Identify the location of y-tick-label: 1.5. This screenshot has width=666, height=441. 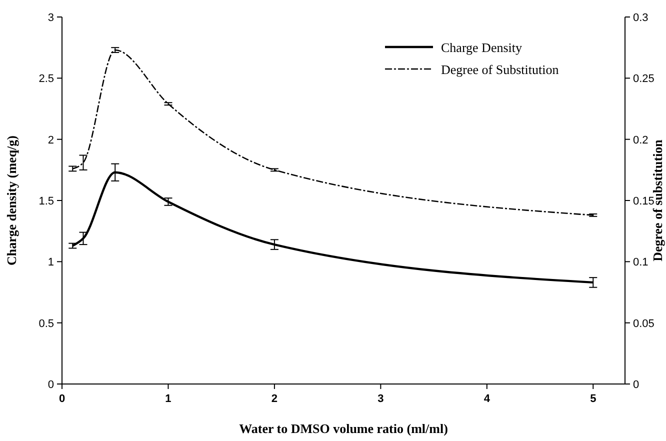
(46, 202).